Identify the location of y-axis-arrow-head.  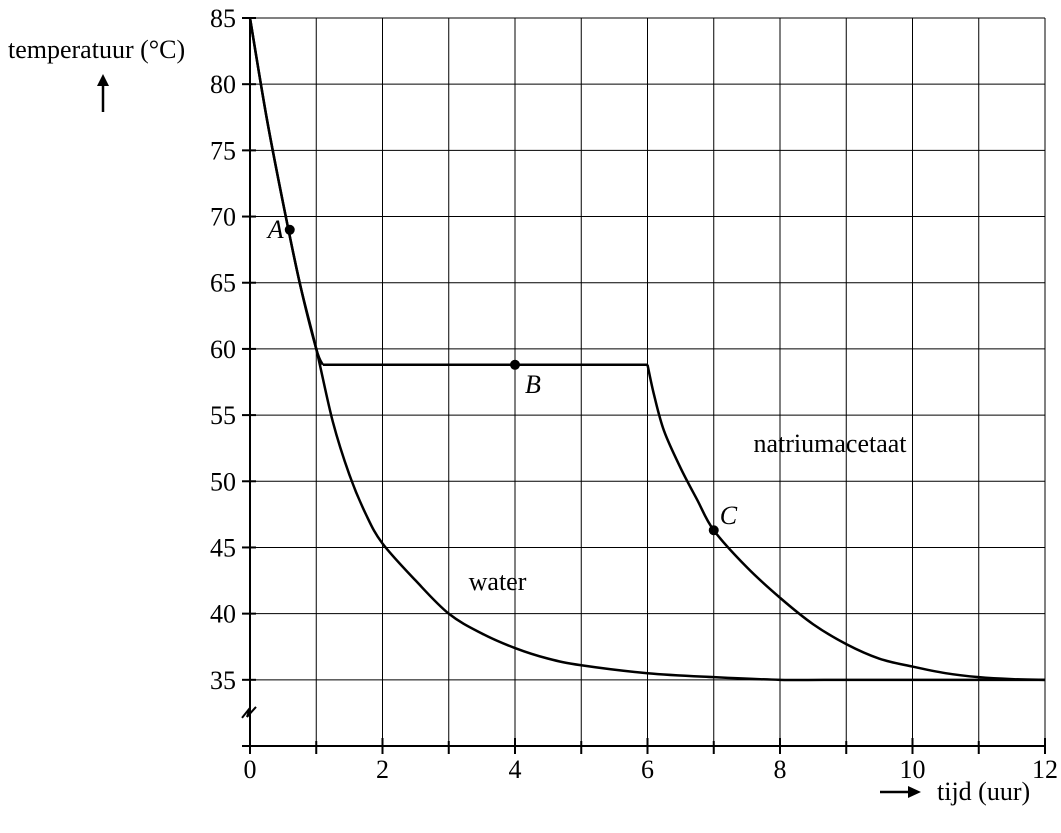
(103, 80).